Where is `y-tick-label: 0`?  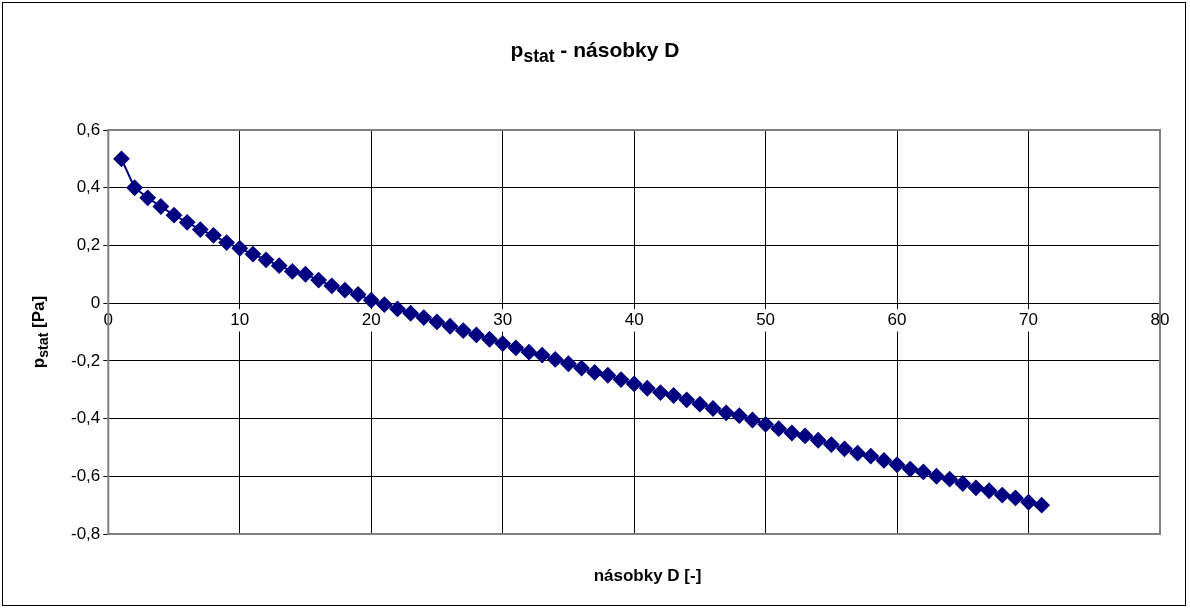 y-tick-label: 0 is located at coordinates (95, 302).